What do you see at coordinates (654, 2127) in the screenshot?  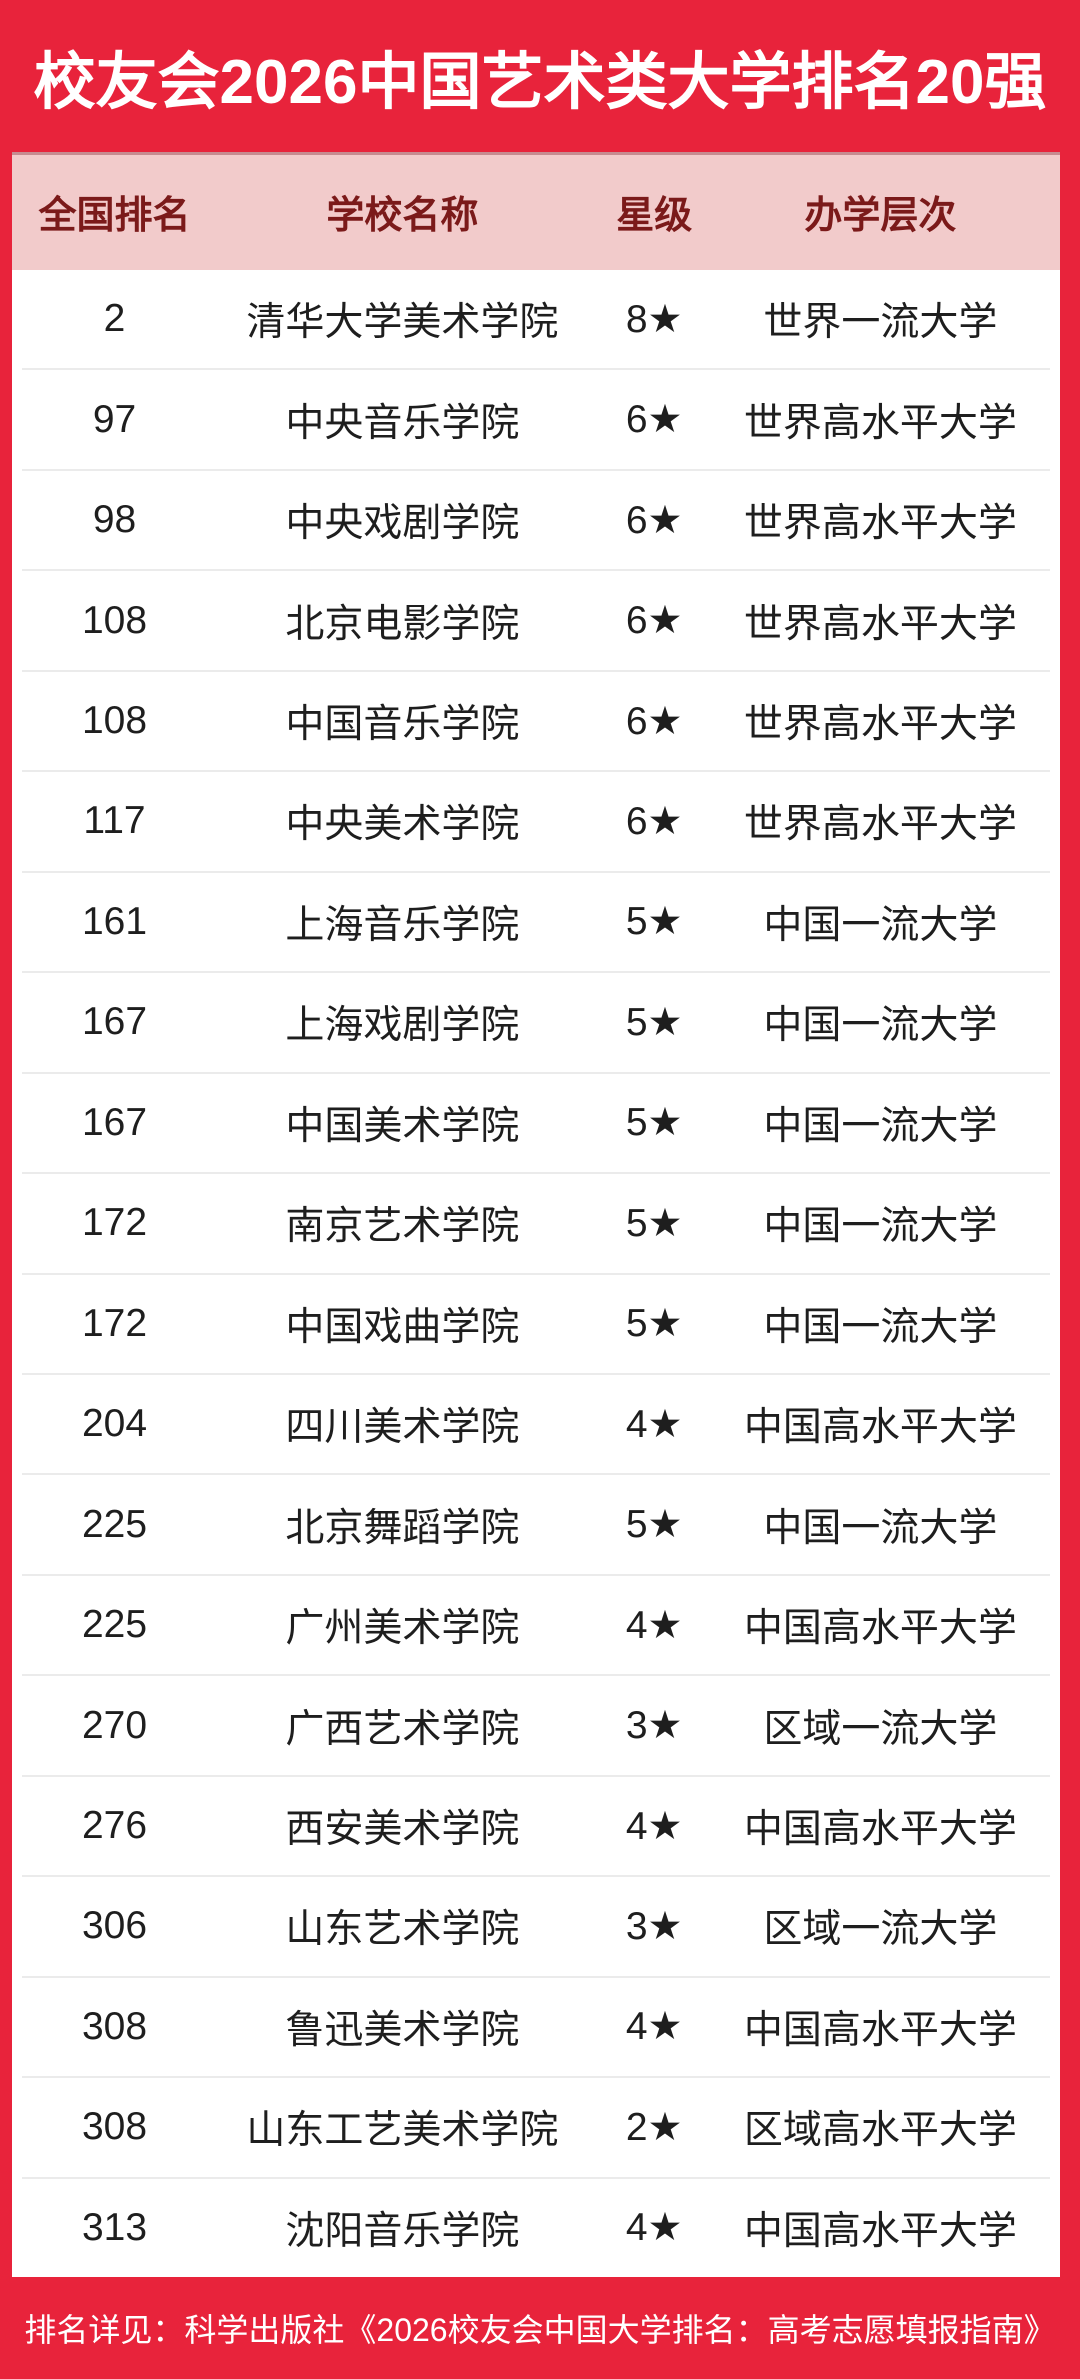 I see `row-star-rating: 2★` at bounding box center [654, 2127].